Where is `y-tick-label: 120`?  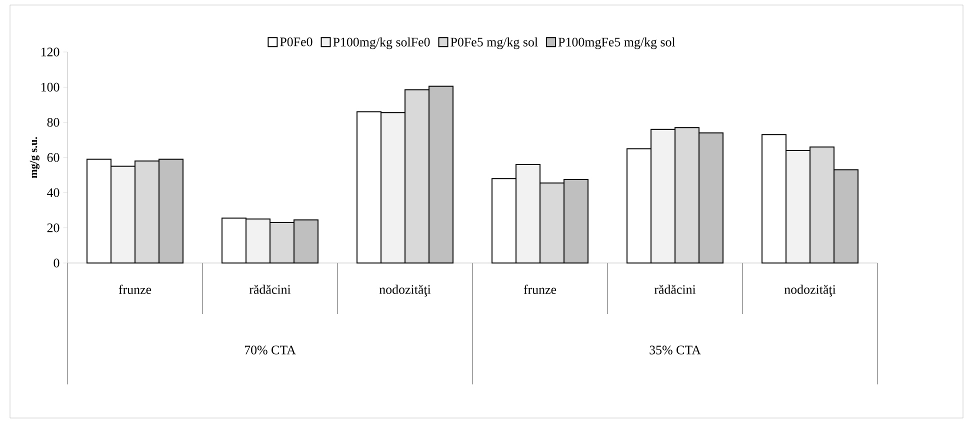 y-tick-label: 120 is located at coordinates (50, 52).